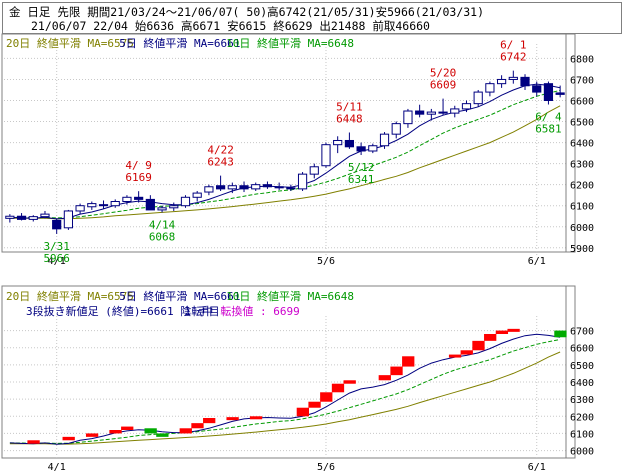  Describe the element at coordinates (548, 128) in the screenshot. I see `low-annotation-value: 6581` at that location.